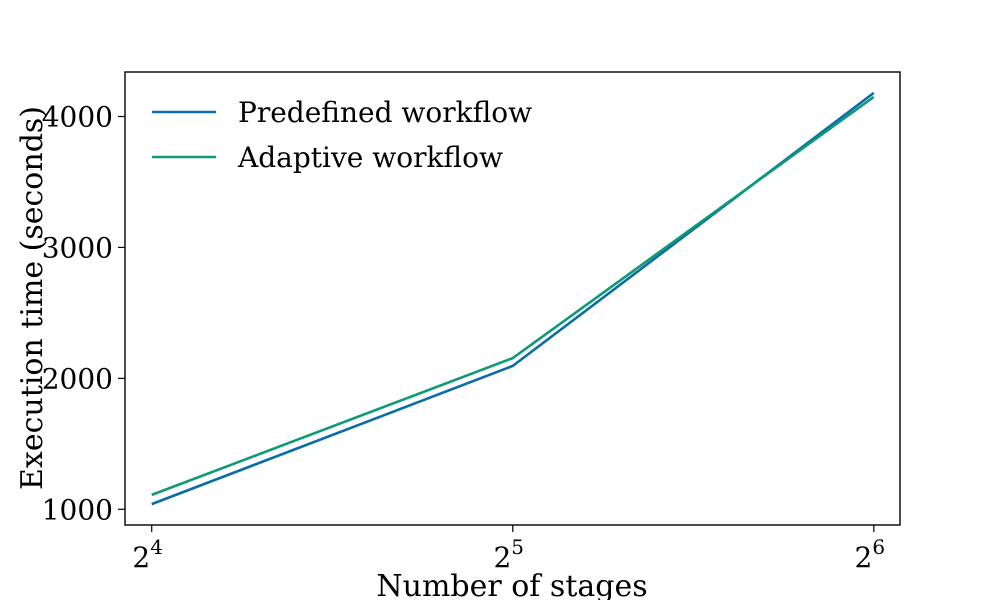 This screenshot has width=1000, height=600. Describe the element at coordinates (878, 547) in the screenshot. I see `x-tick-exponent: 6` at that location.